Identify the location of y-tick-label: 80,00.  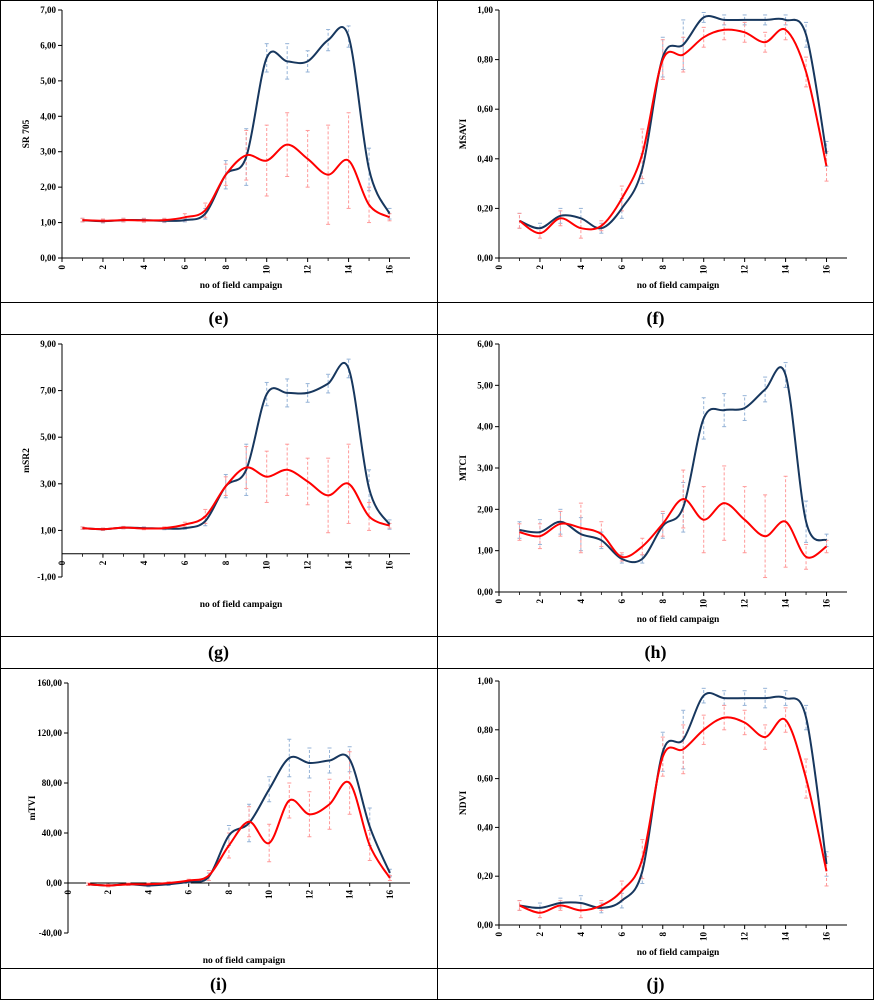
(52, 783).